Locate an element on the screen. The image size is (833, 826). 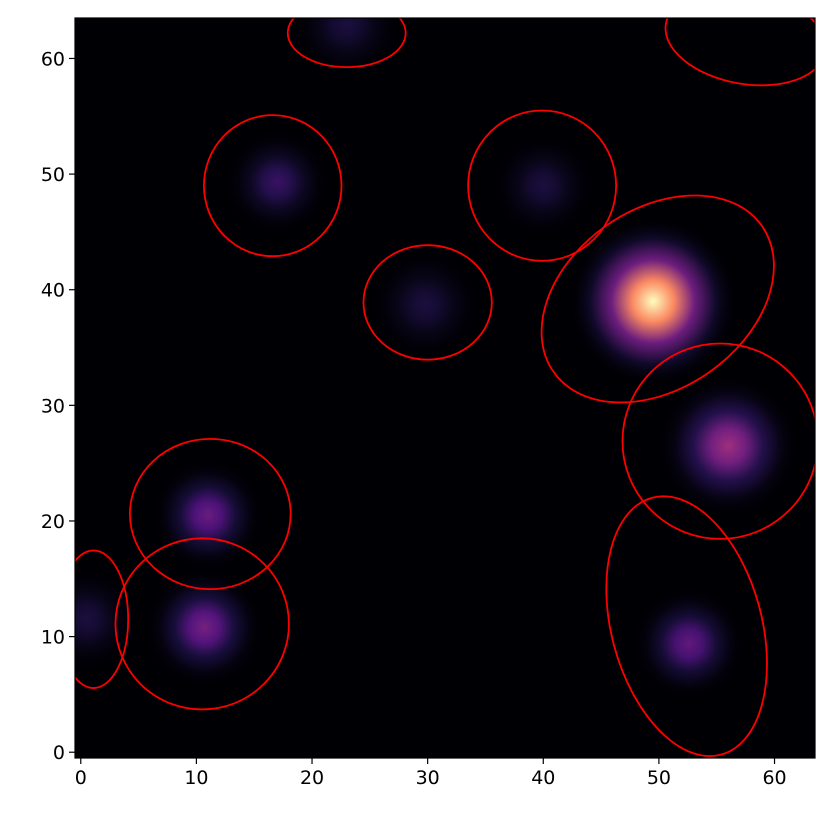
y-tick-label: 30 is located at coordinates (53, 406).